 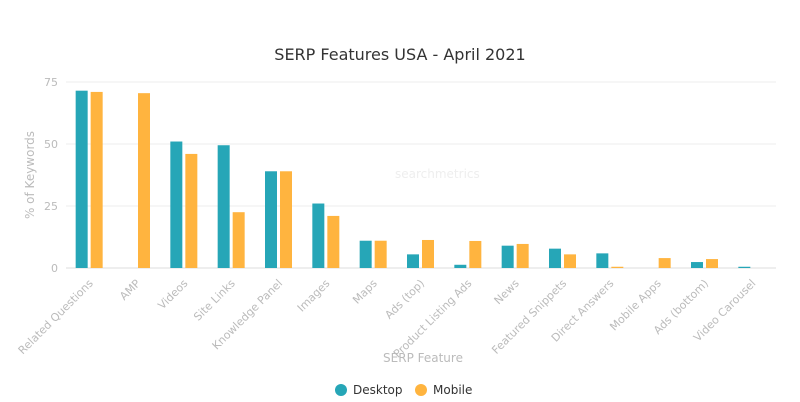 What do you see at coordinates (30, 175) in the screenshot?
I see `y-axis-label: % of Keywords` at bounding box center [30, 175].